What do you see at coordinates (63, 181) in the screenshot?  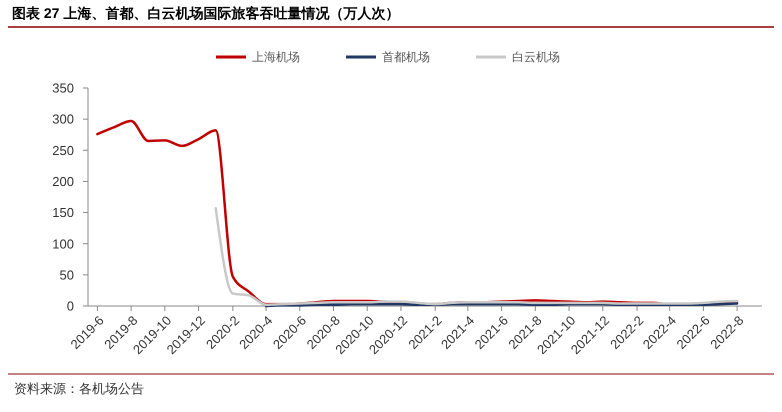 I see `y-tick-label: 200` at bounding box center [63, 181].